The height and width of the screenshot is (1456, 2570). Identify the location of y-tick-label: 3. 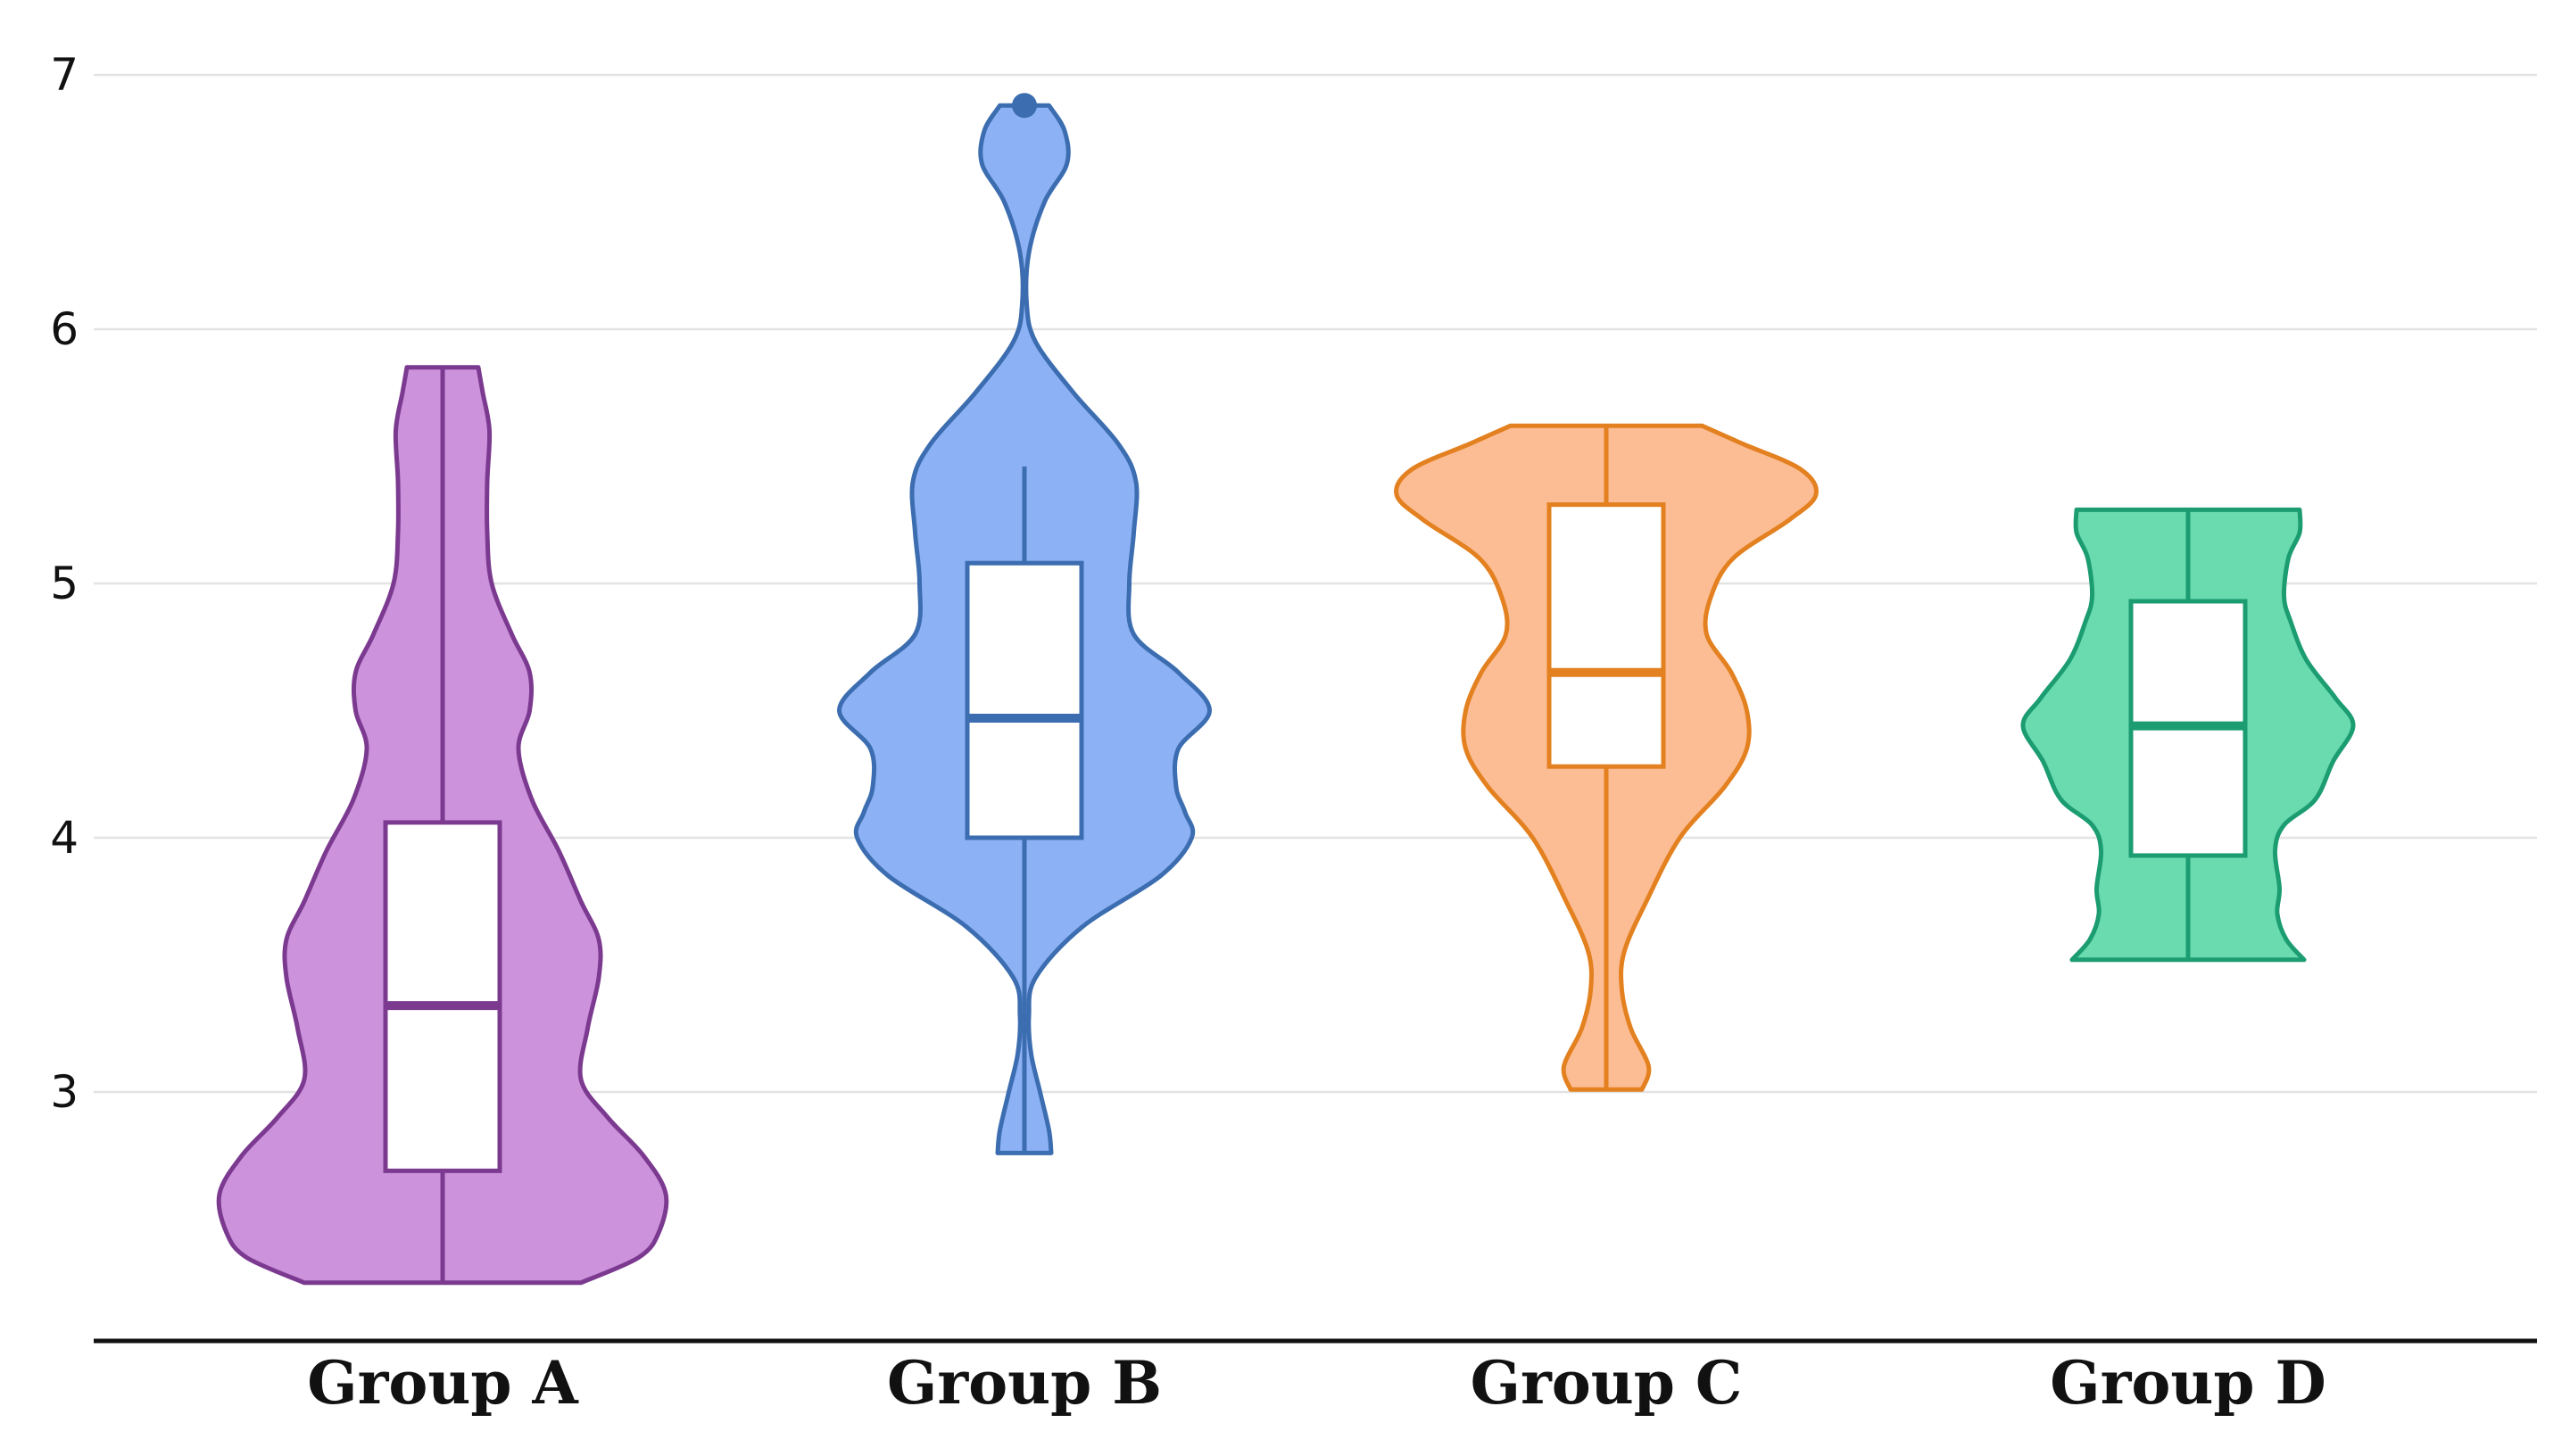
(64, 1092).